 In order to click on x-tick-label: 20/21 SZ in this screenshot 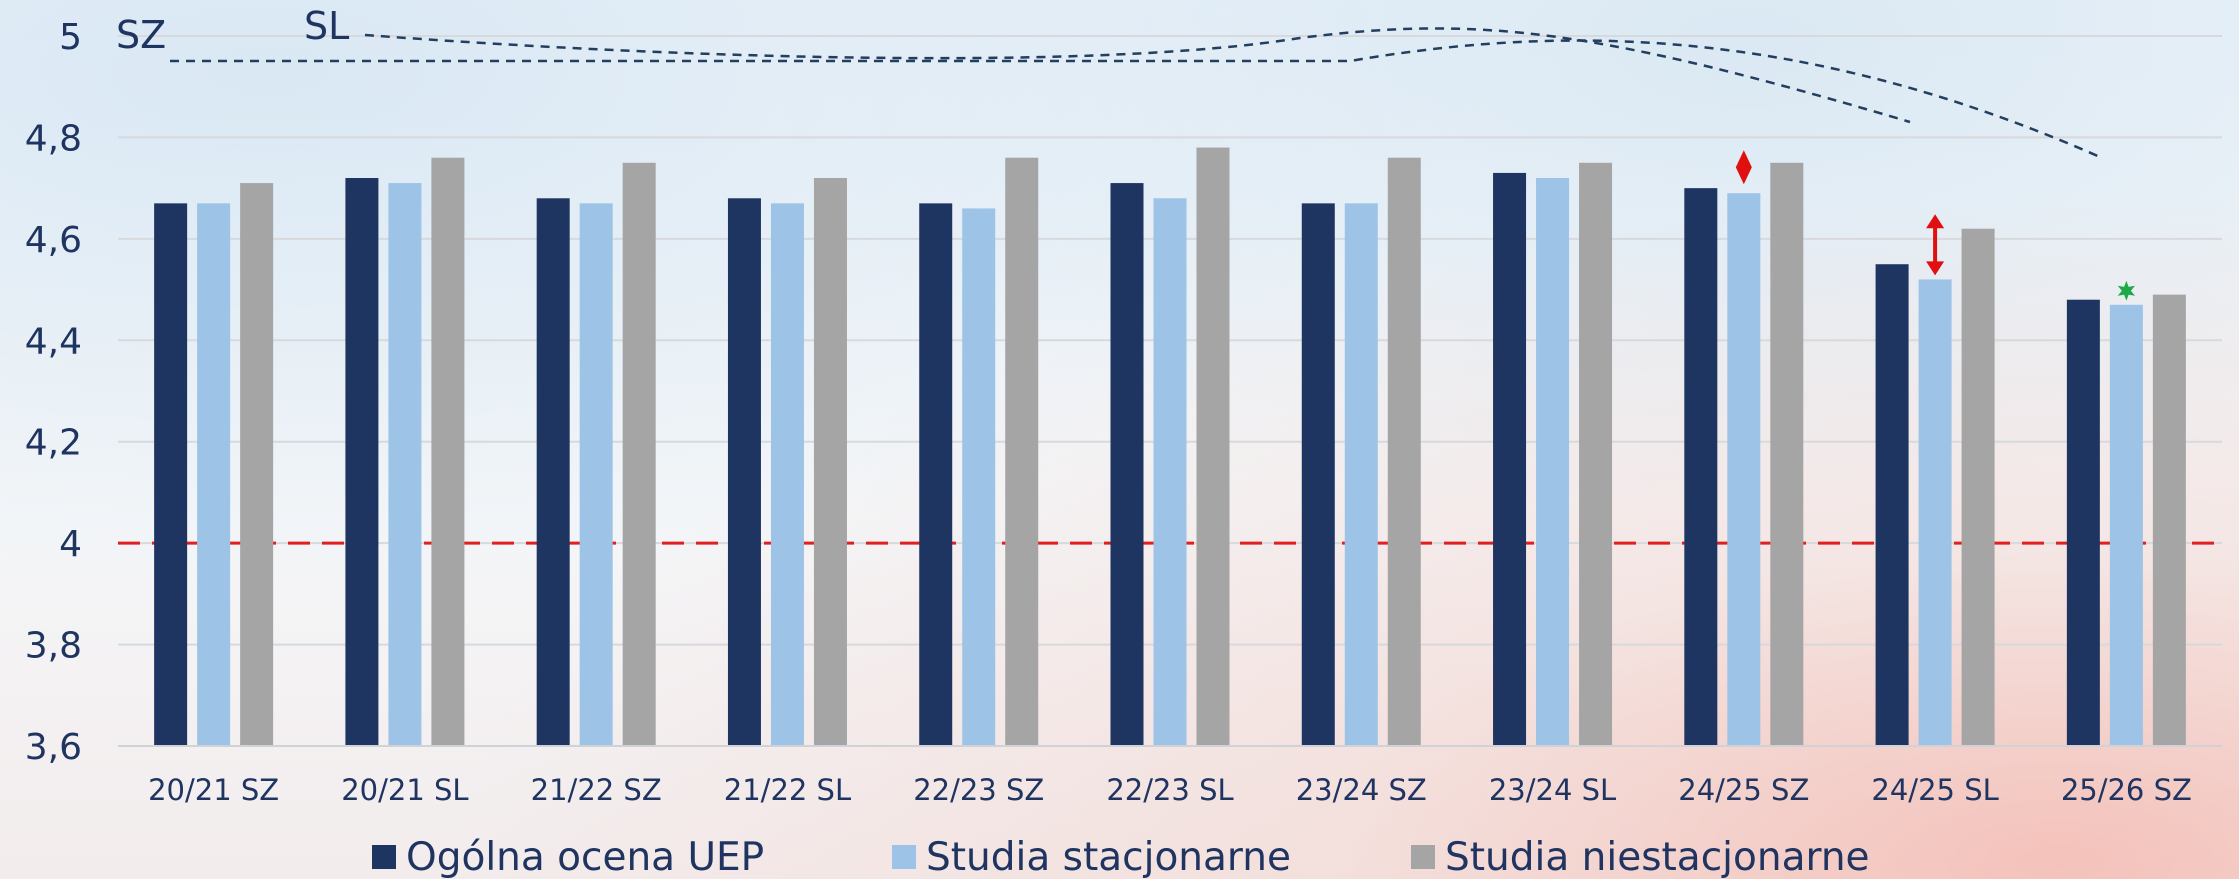, I will do `click(213, 790)`.